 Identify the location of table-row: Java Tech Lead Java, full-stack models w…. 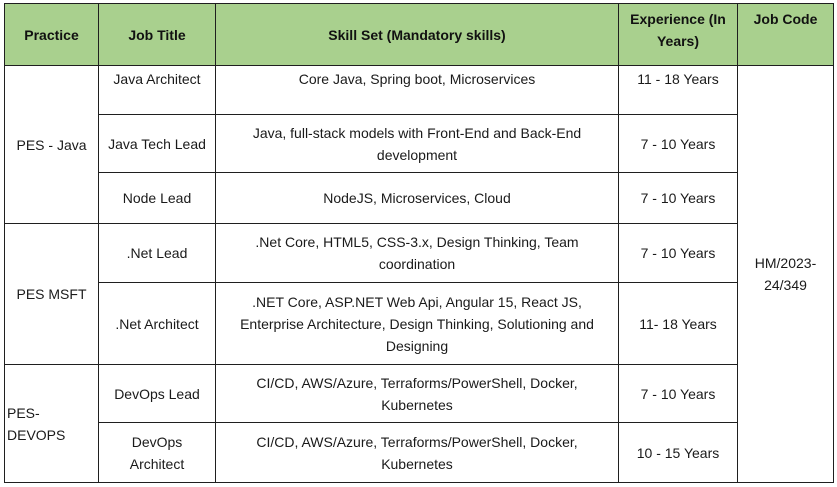
(419, 143).